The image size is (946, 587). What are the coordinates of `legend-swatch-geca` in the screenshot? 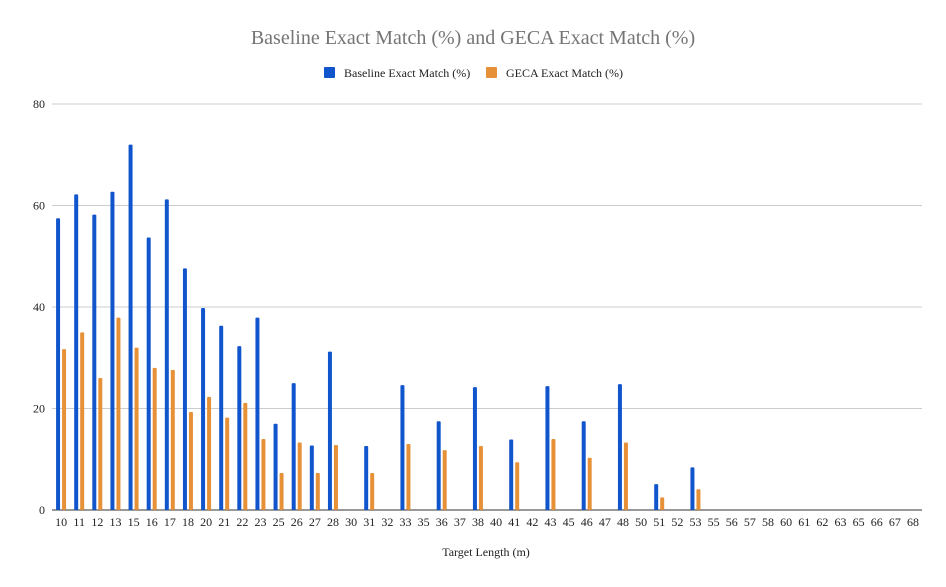 It's located at (491, 72).